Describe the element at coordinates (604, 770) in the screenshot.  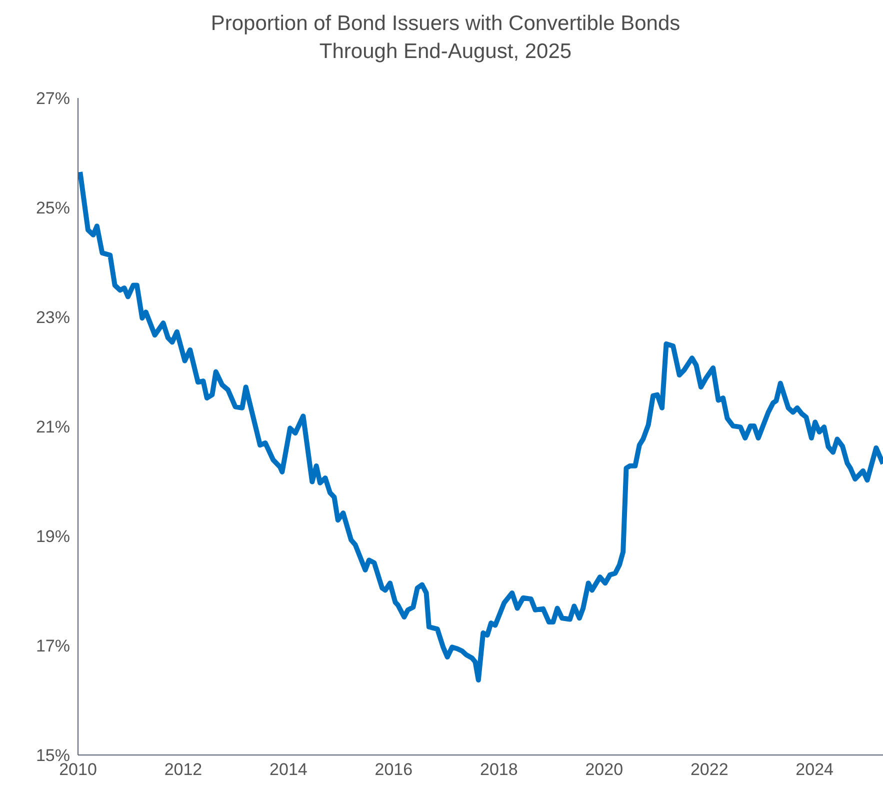
I see `x-tick-label: 2020` at that location.